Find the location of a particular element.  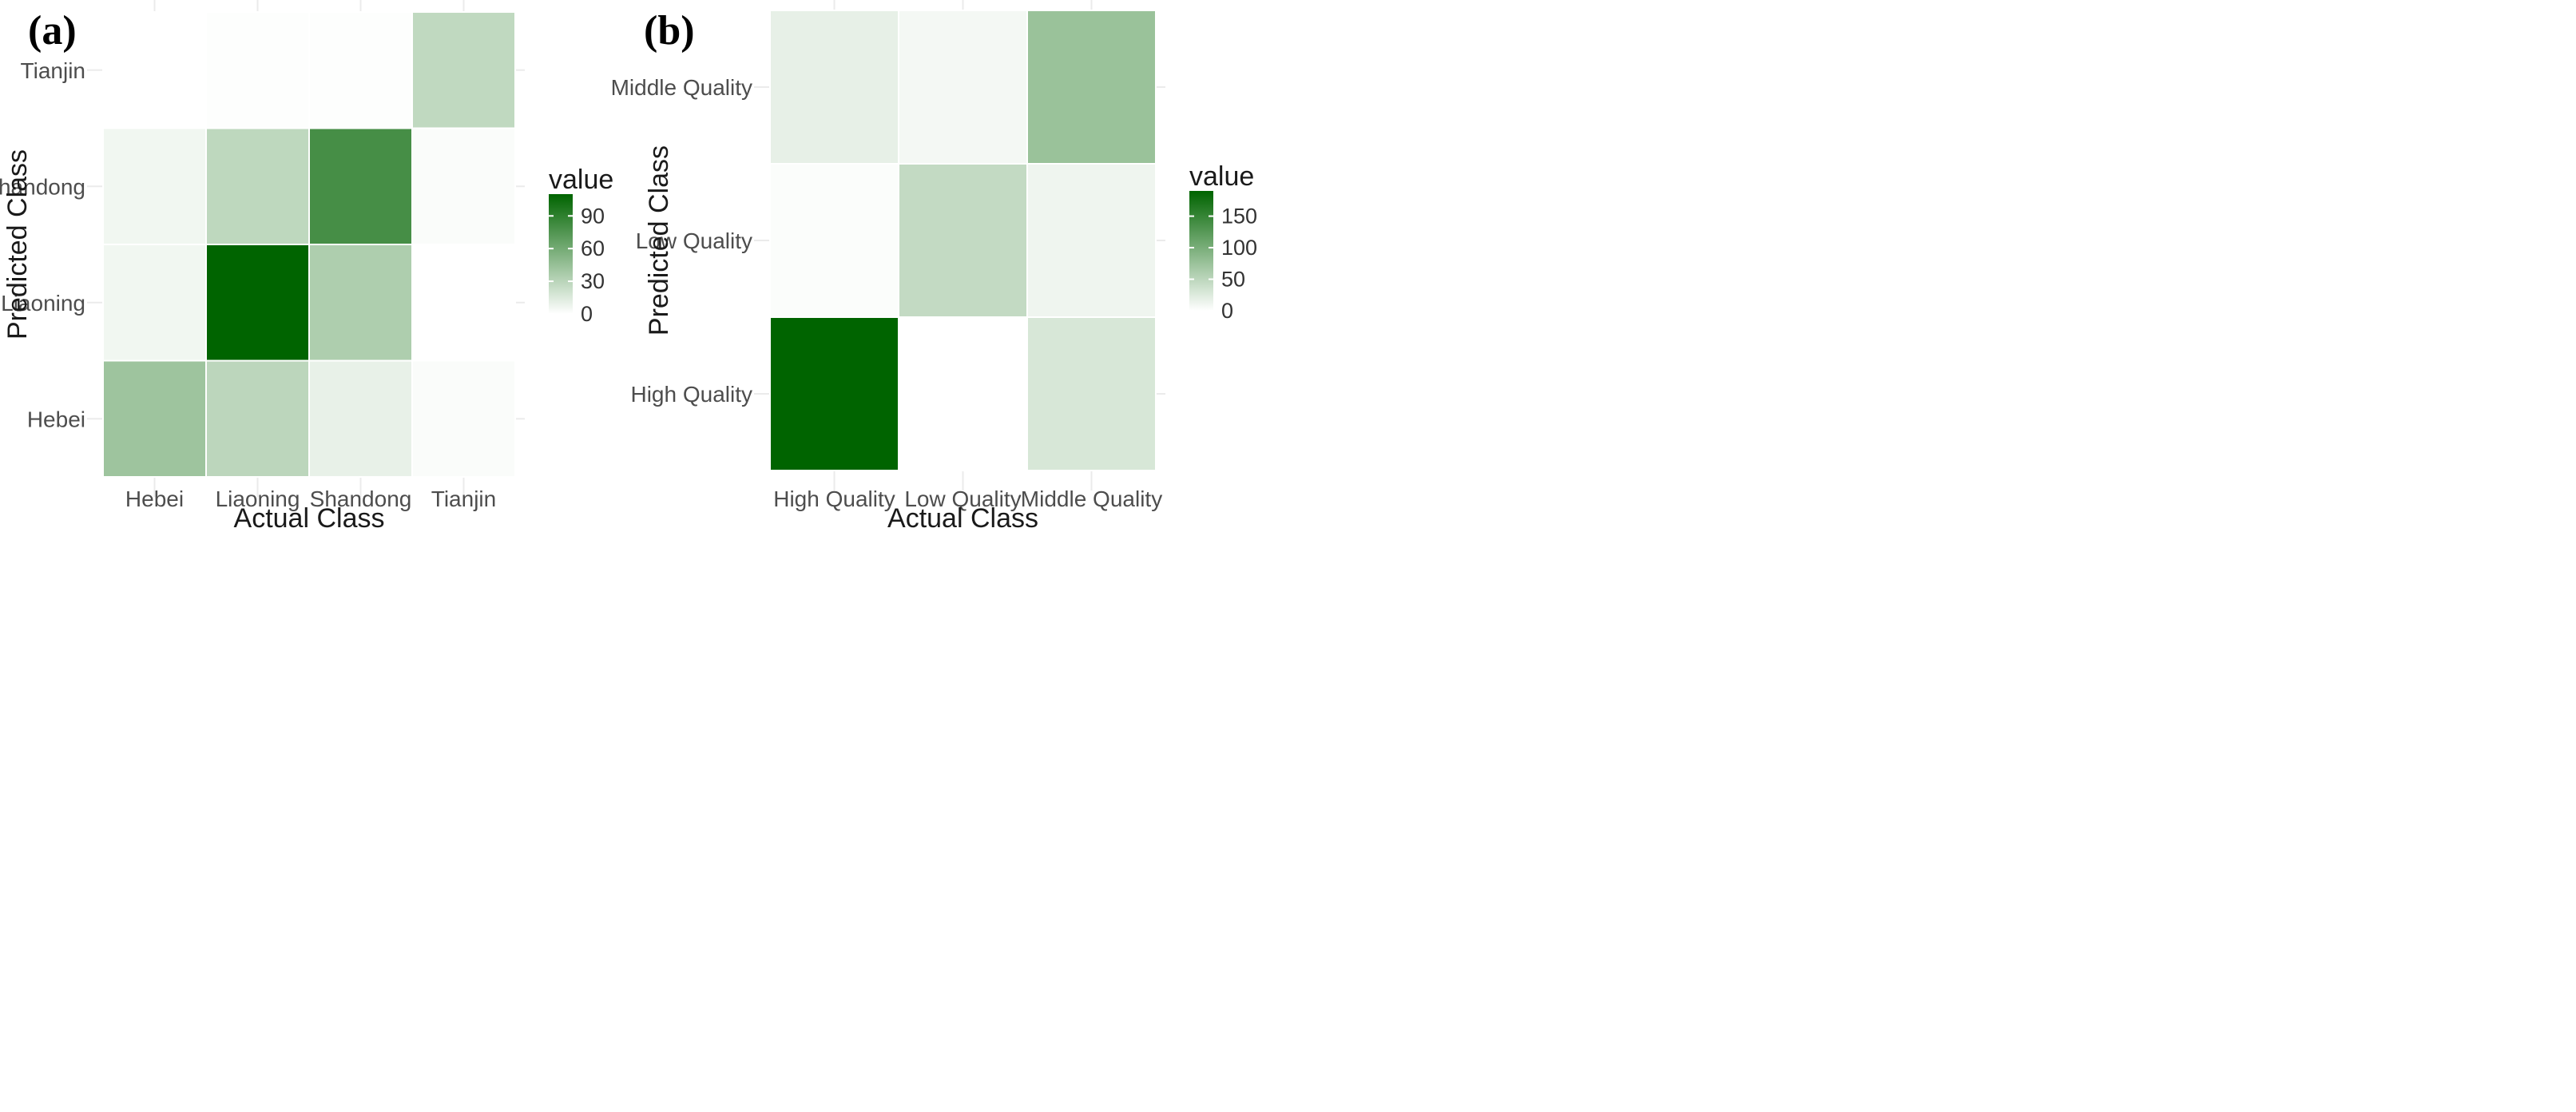

y-tick-label: High Quality is located at coordinates (691, 394).